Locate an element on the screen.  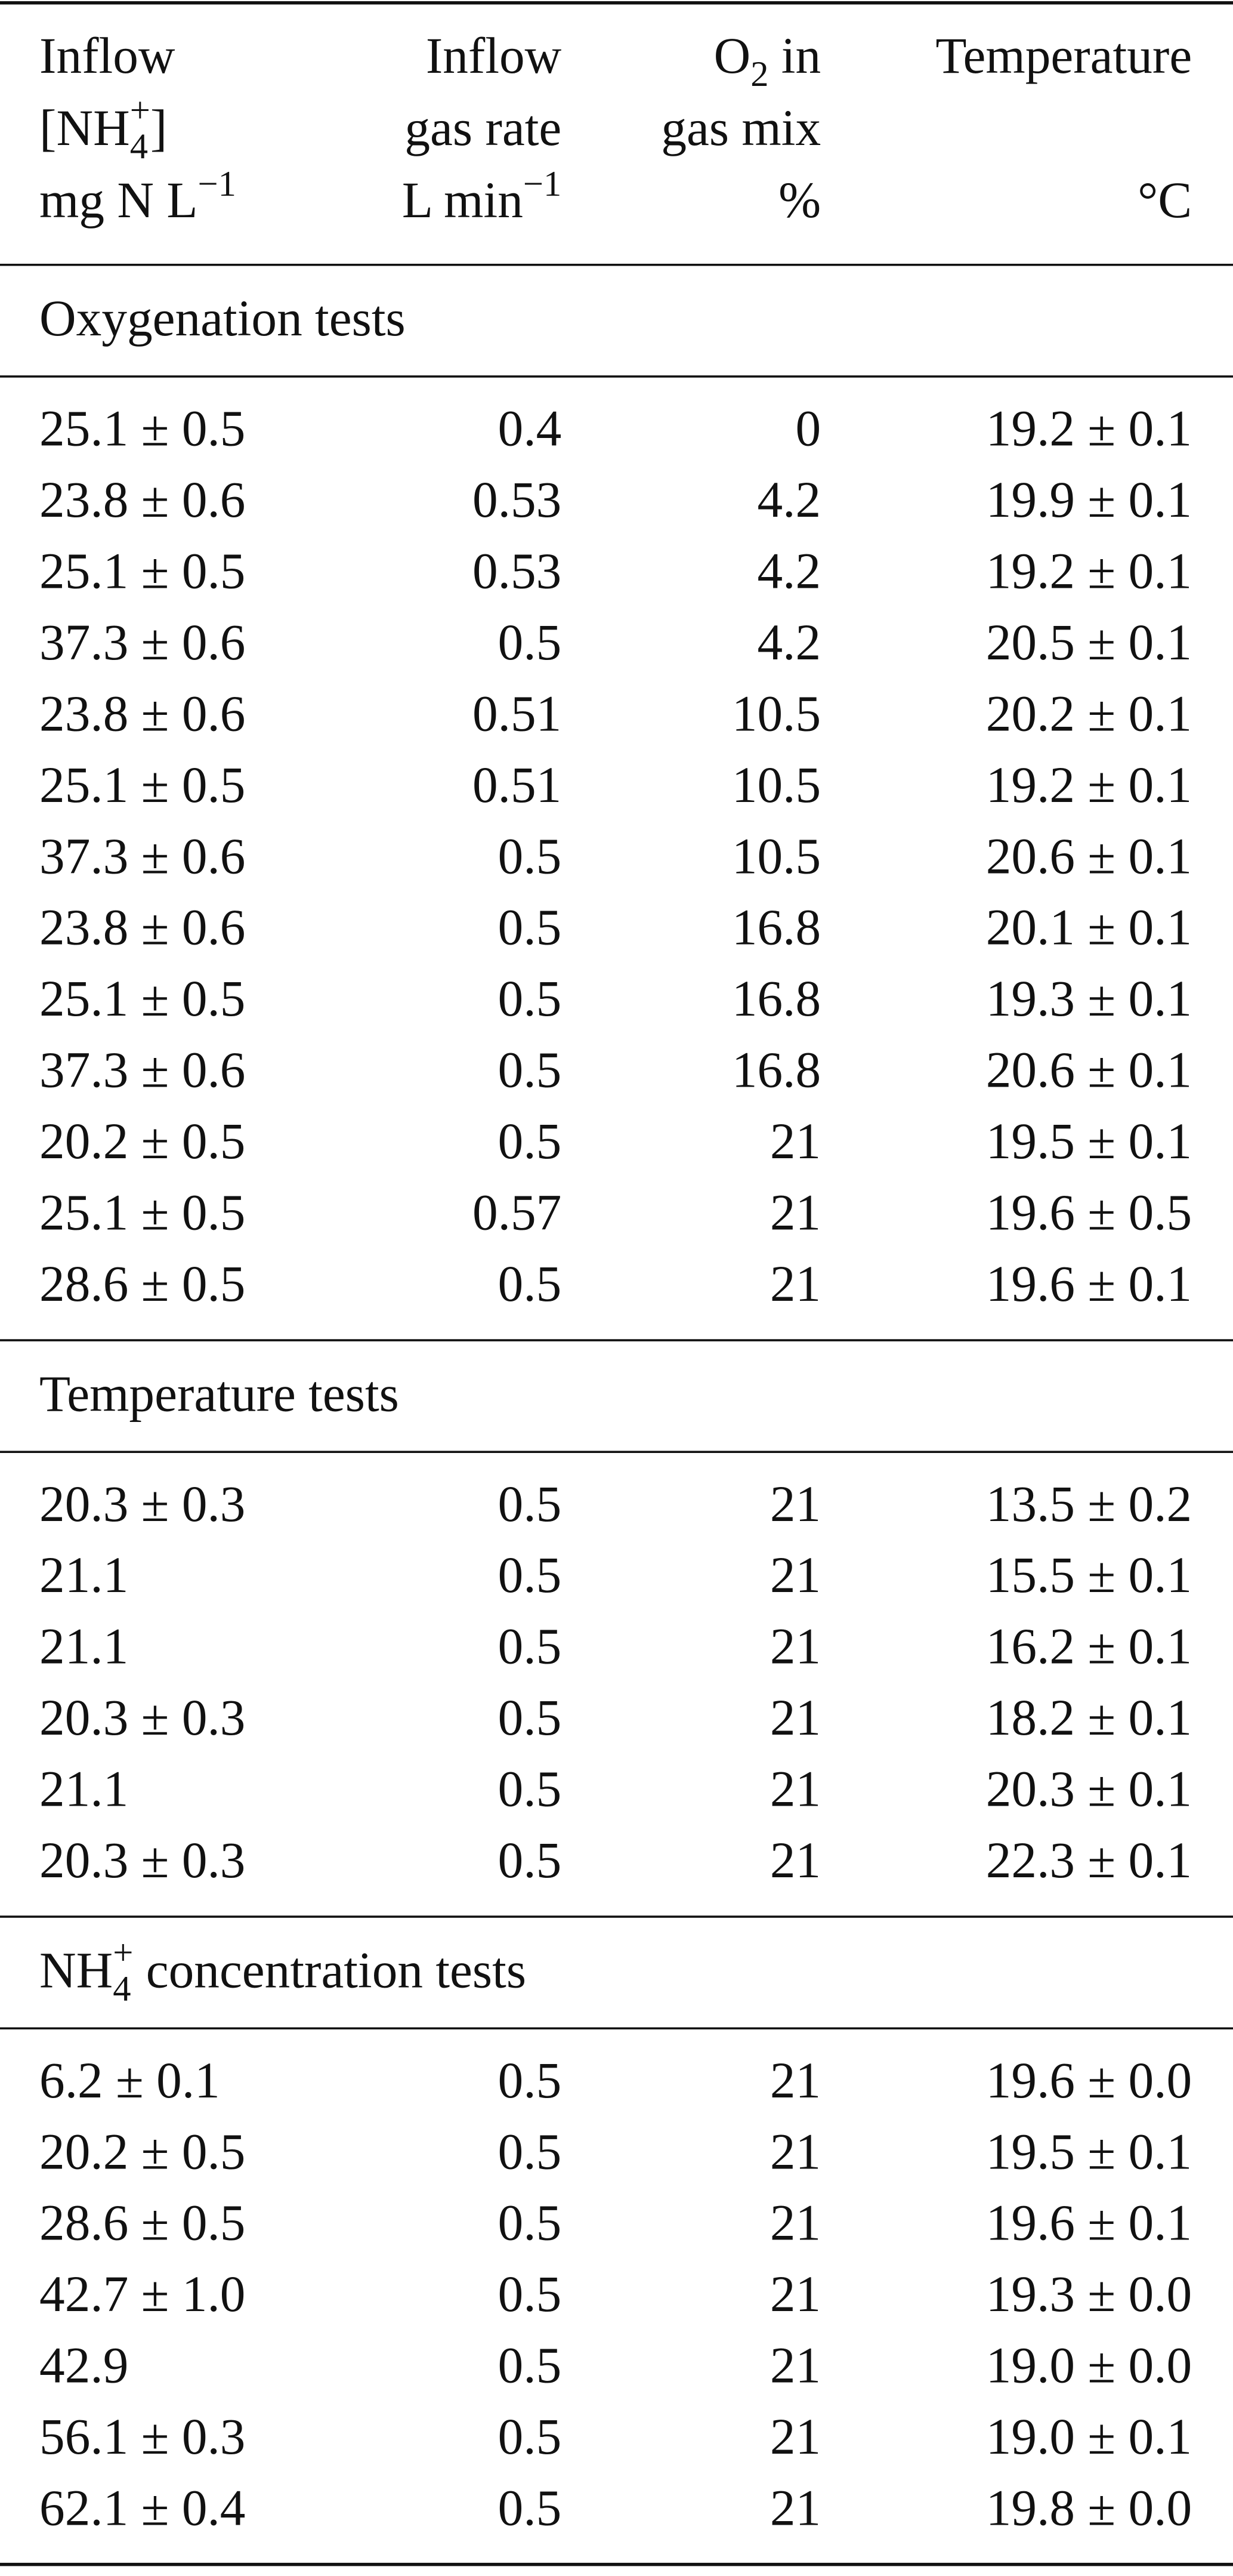
text-part: % is located at coordinates (799, 201).